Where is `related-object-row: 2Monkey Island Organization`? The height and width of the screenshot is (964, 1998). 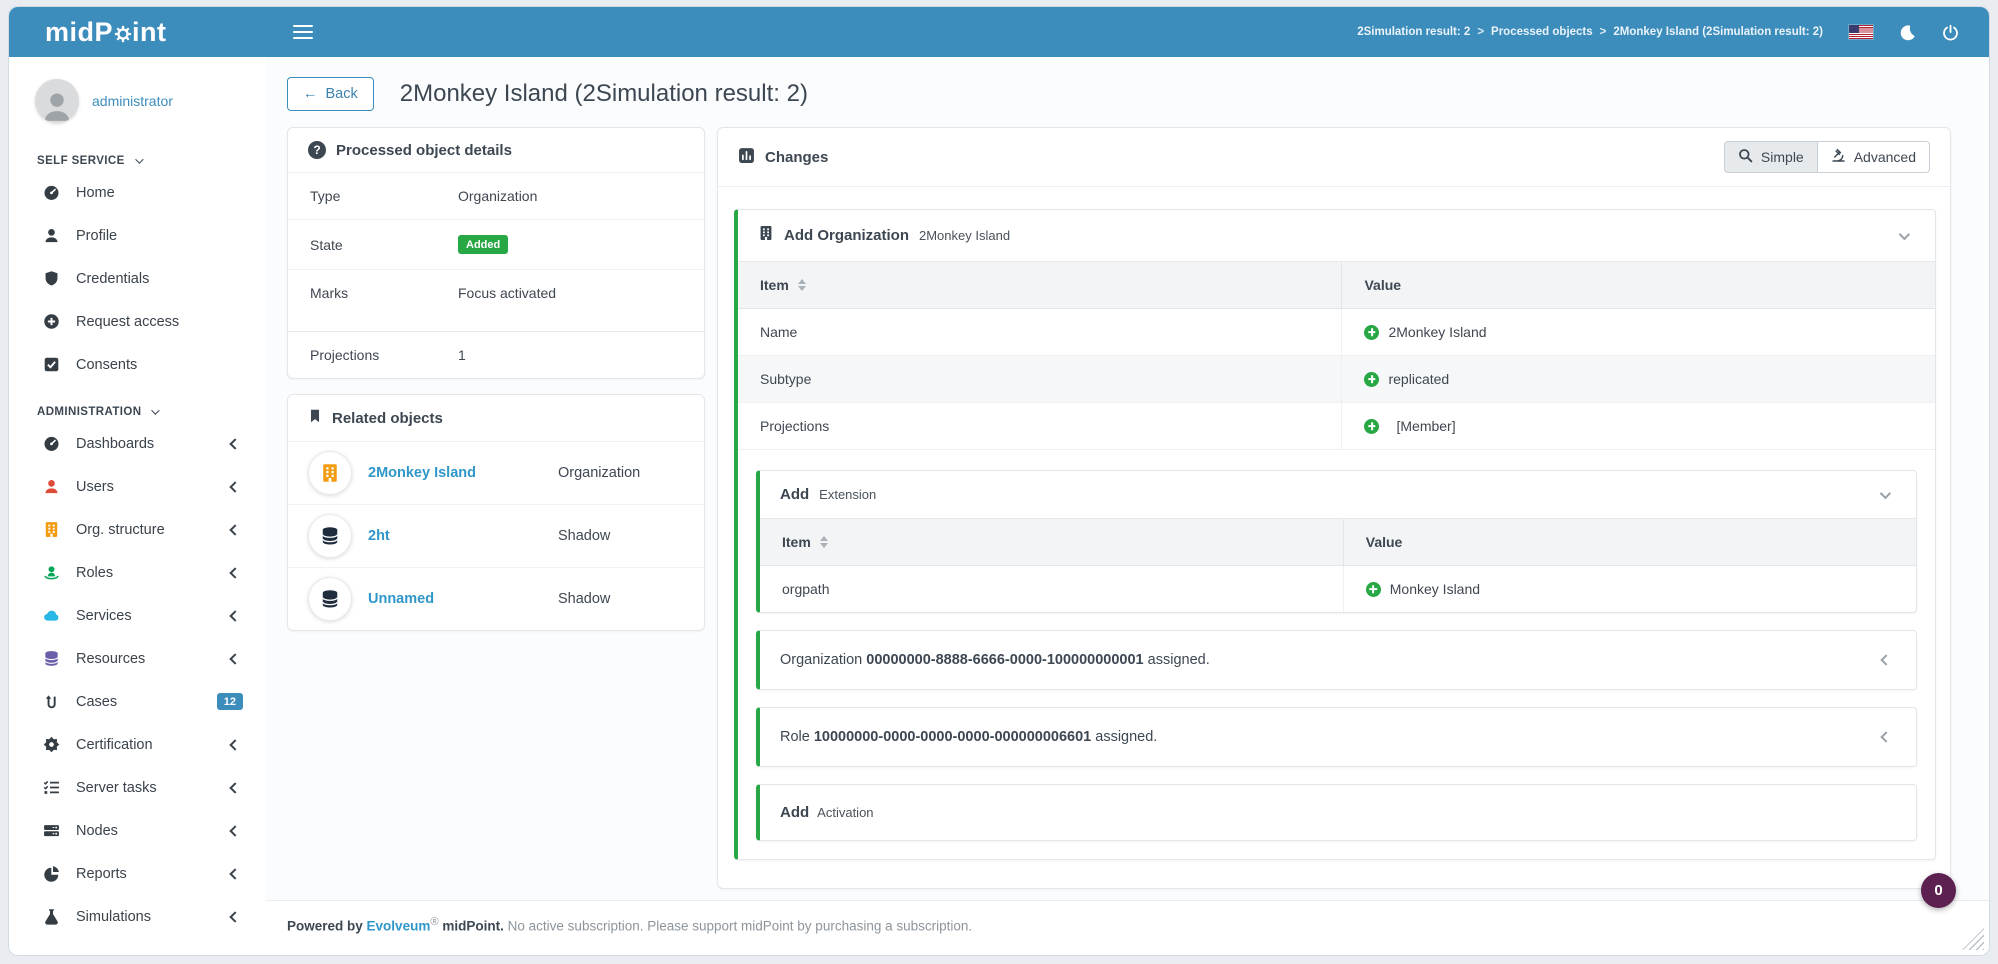
related-object-row: 2Monkey Island Organization is located at coordinates (496, 473).